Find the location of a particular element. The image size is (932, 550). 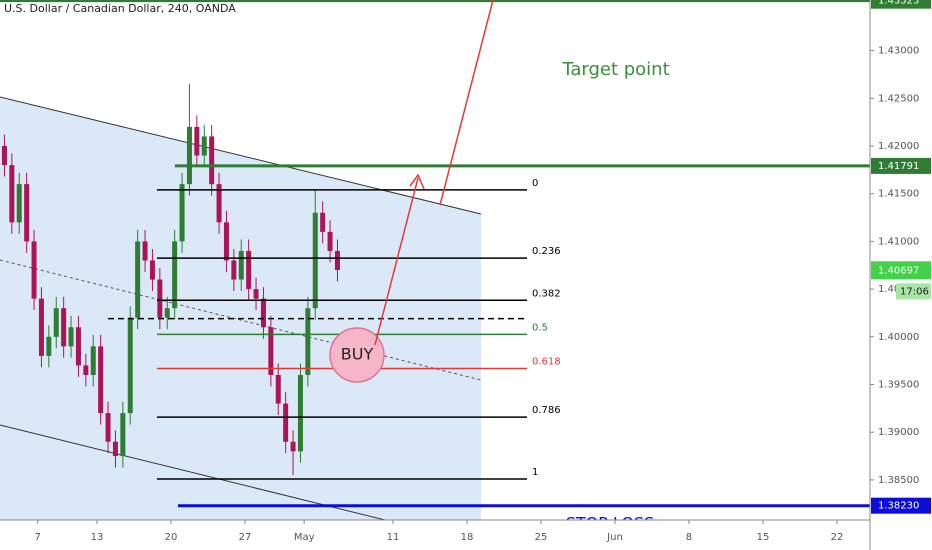

y-tick-label: 1.42500 is located at coordinates (898, 98).